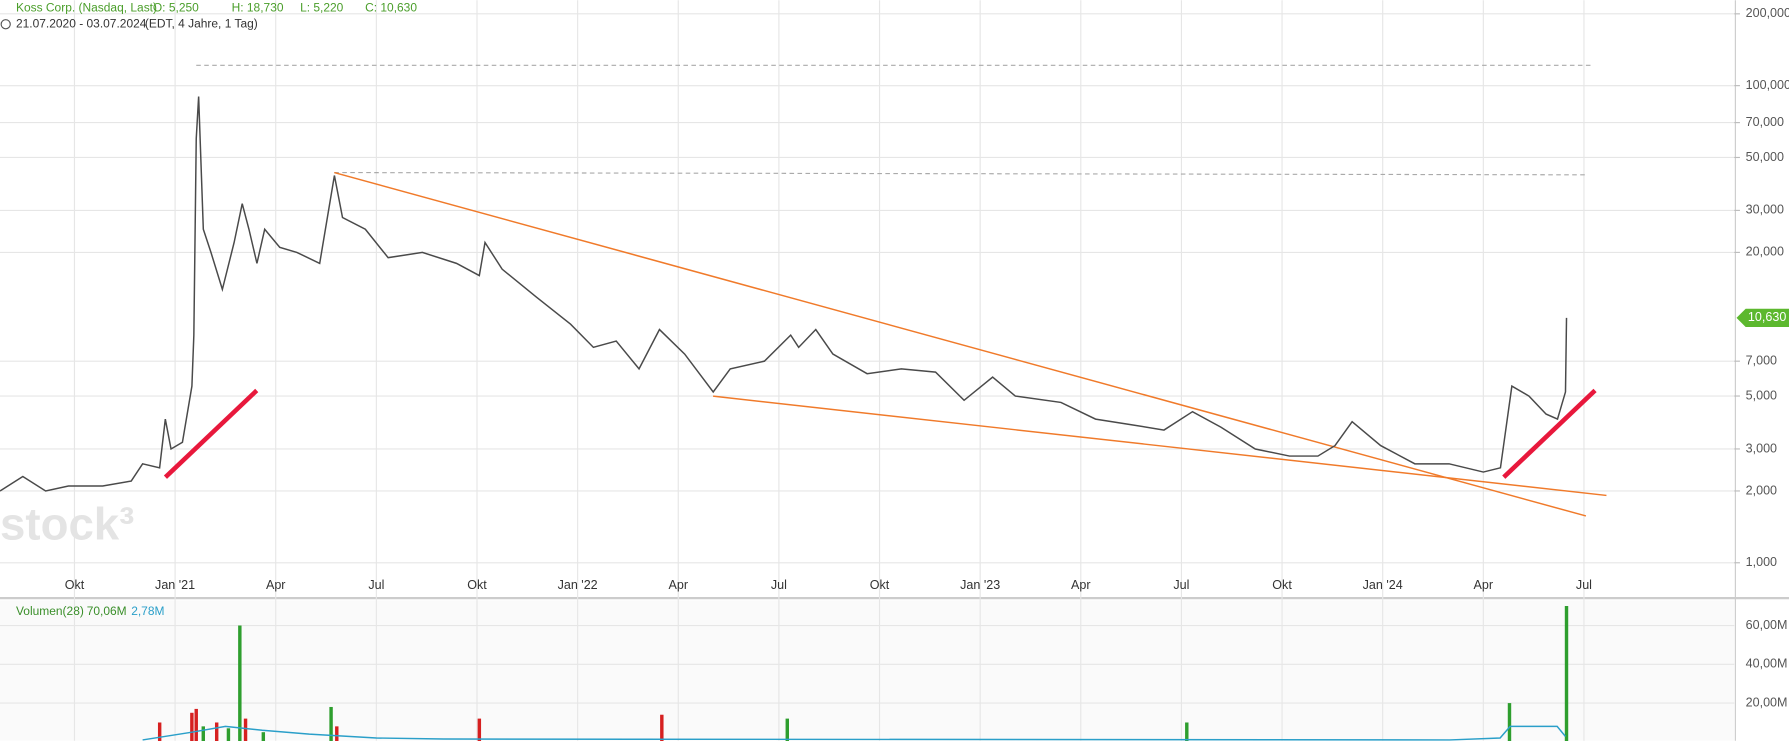  What do you see at coordinates (391, 7) in the screenshot?
I see `quote: C: 10,630` at bounding box center [391, 7].